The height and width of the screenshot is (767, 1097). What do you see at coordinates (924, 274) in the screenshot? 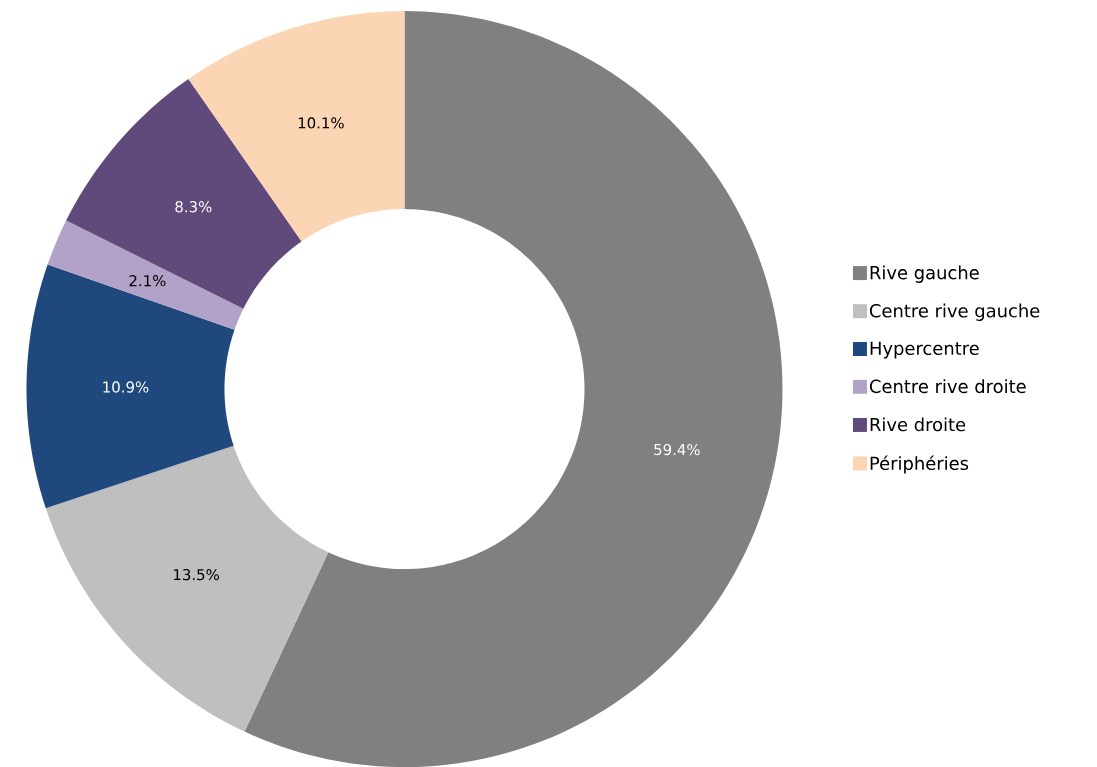
I see `legend-label: Rive gauche` at bounding box center [924, 274].